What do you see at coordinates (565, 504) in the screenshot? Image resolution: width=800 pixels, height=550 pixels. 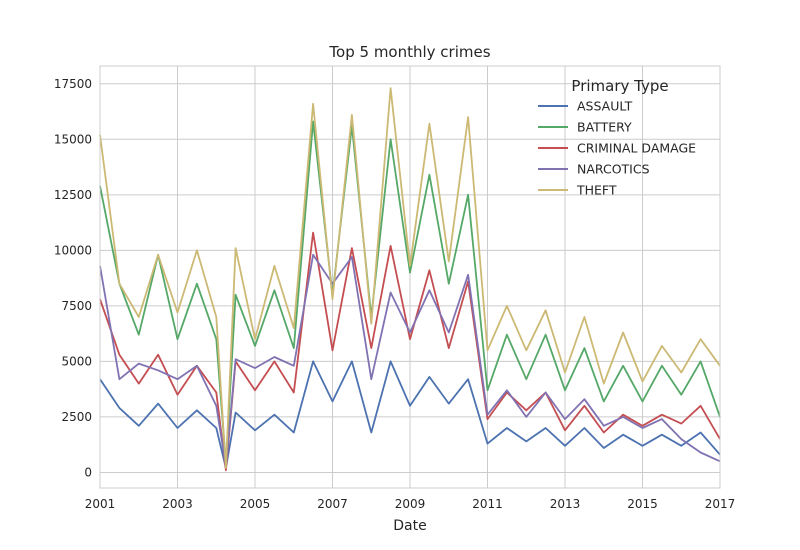 I see `x-tick-label: 2013` at bounding box center [565, 504].